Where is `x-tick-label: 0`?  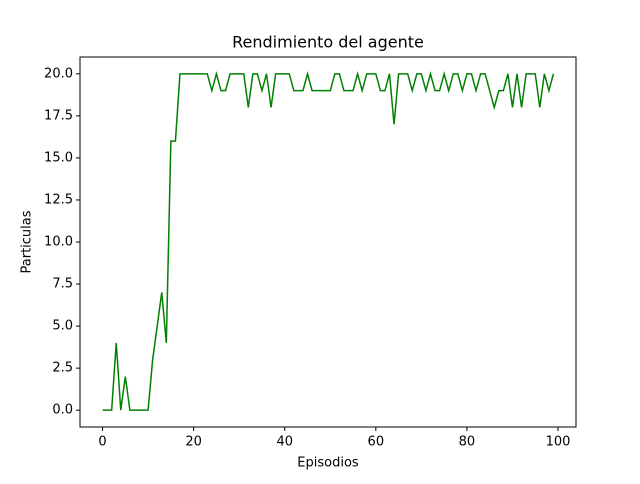
x-tick-label: 0 is located at coordinates (102, 442).